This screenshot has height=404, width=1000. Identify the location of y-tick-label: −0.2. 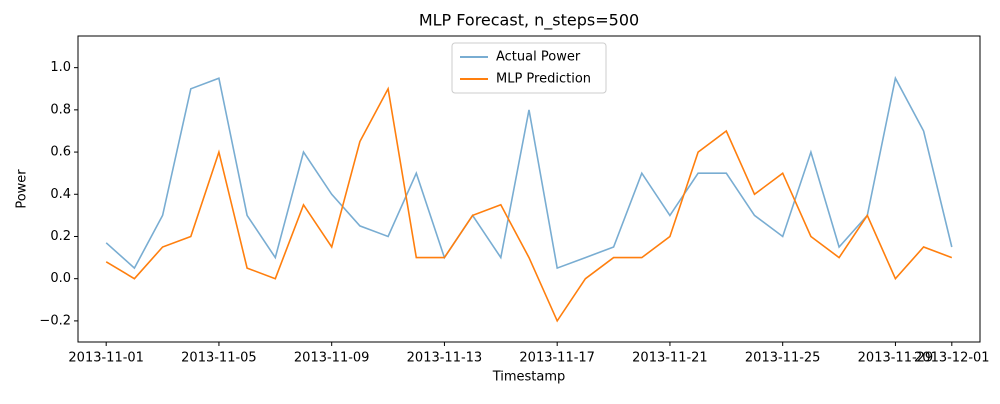
(55, 320).